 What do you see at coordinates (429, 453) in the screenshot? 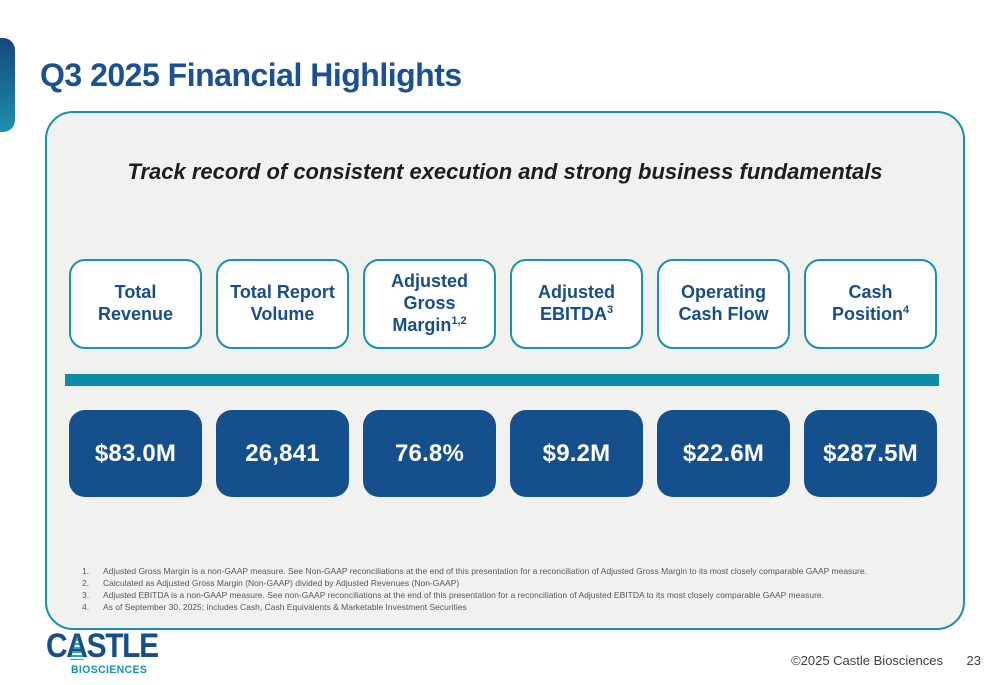
I see `metric-value-adjusted-gross-margin: 76.8%` at bounding box center [429, 453].